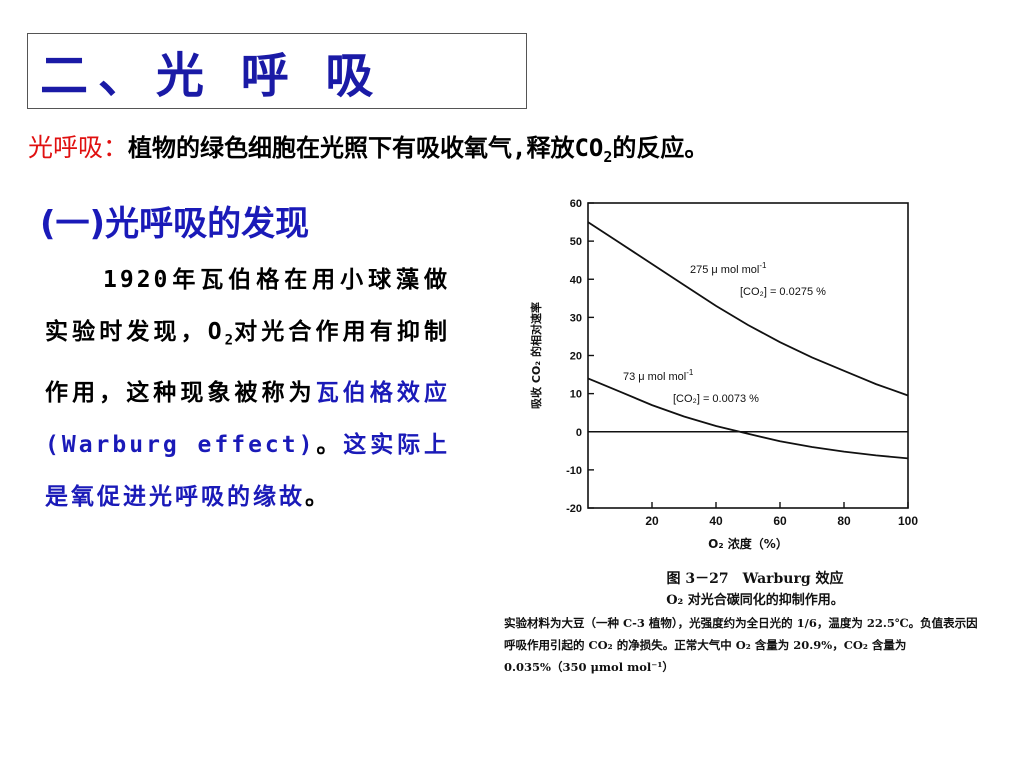 This screenshot has width=1024, height=768. What do you see at coordinates (755, 600) in the screenshot?
I see `caption-subtitle: O₂ 对光合碳同化的抑制作用。` at bounding box center [755, 600].